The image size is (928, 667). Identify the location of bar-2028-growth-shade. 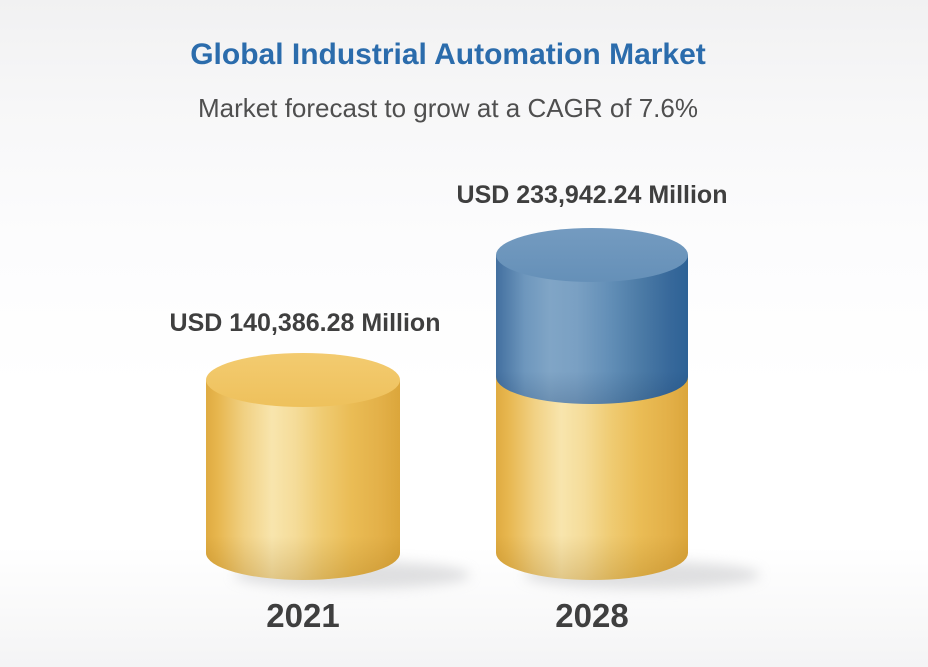
(592, 329).